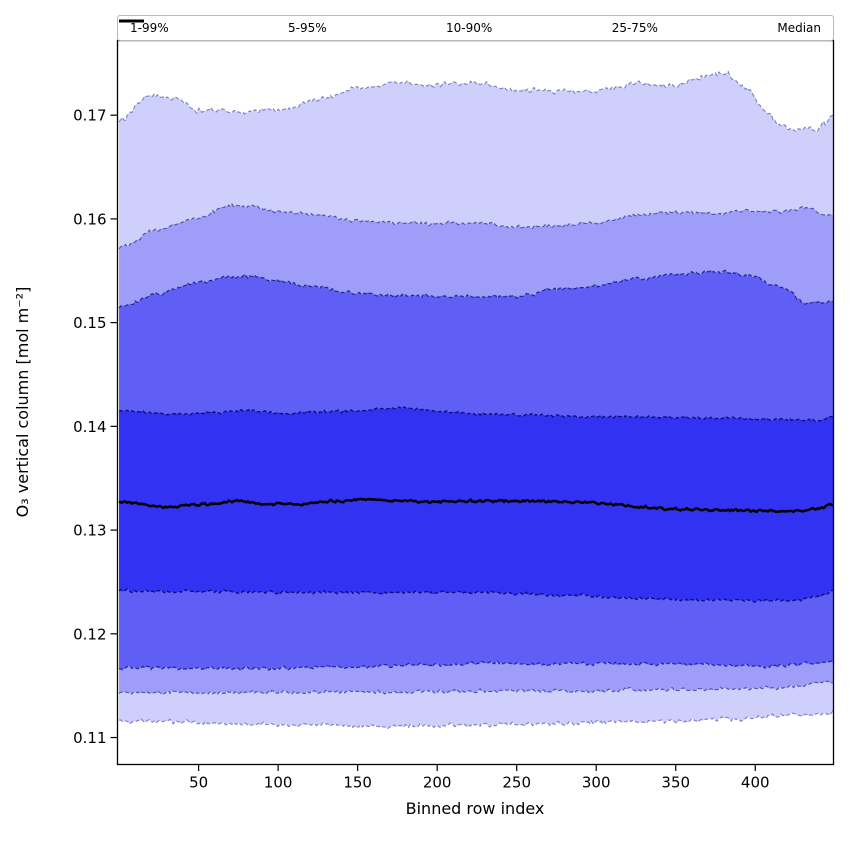 This screenshot has height=850, width=850. I want to click on legend-item-25-75-: 25-75%, so click(388, 27).